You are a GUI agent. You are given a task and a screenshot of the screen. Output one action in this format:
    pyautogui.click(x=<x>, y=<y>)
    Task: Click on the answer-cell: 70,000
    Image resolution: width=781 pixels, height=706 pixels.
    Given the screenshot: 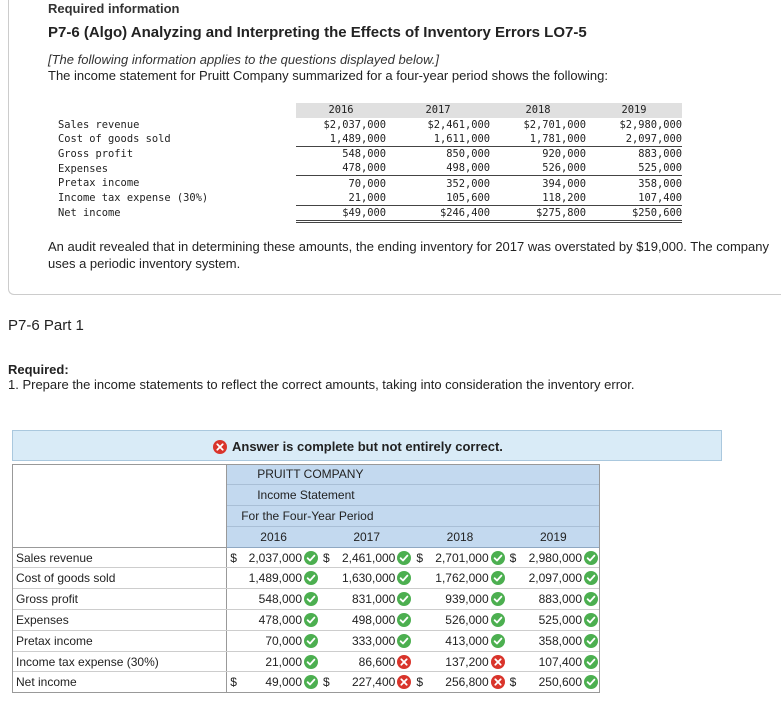 What is the action you would take?
    pyautogui.click(x=273, y=641)
    